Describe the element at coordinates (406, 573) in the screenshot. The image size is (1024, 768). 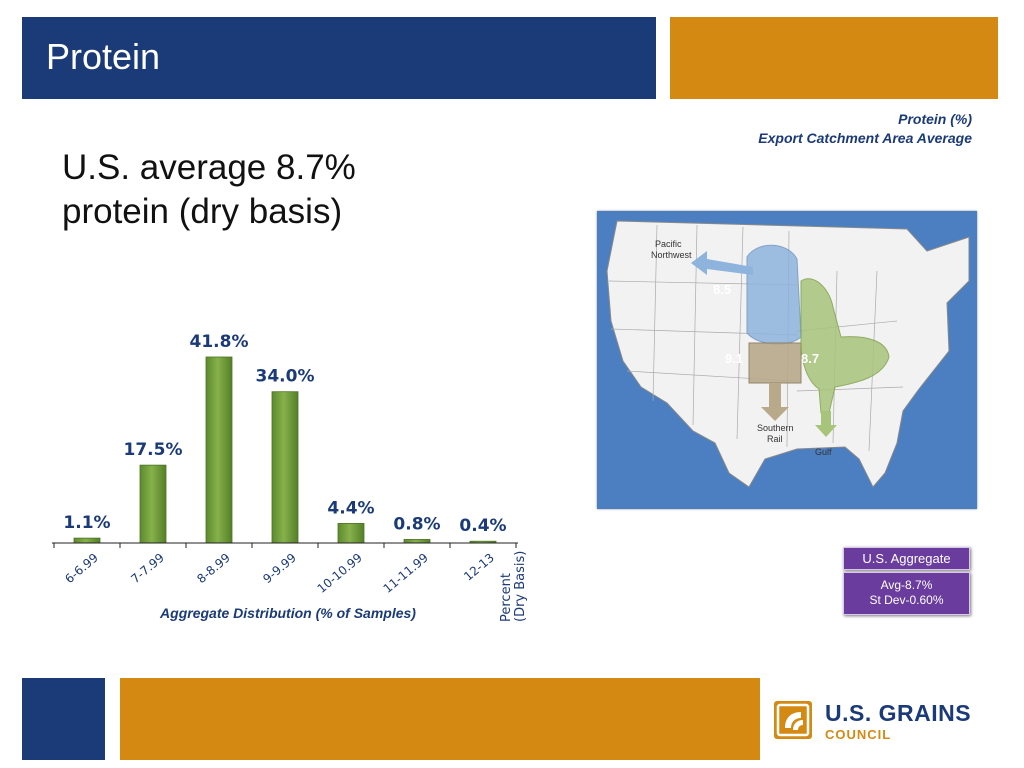
I see `tick-label-11-11.99: 11-11.99` at that location.